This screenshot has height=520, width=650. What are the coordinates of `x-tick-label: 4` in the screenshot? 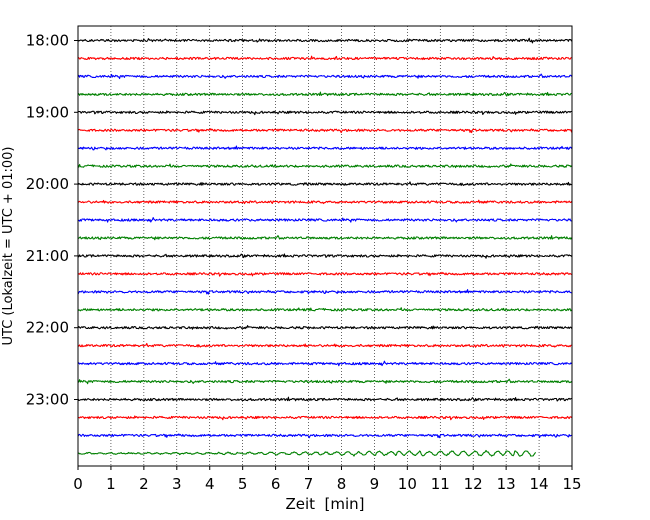 It's located at (210, 484).